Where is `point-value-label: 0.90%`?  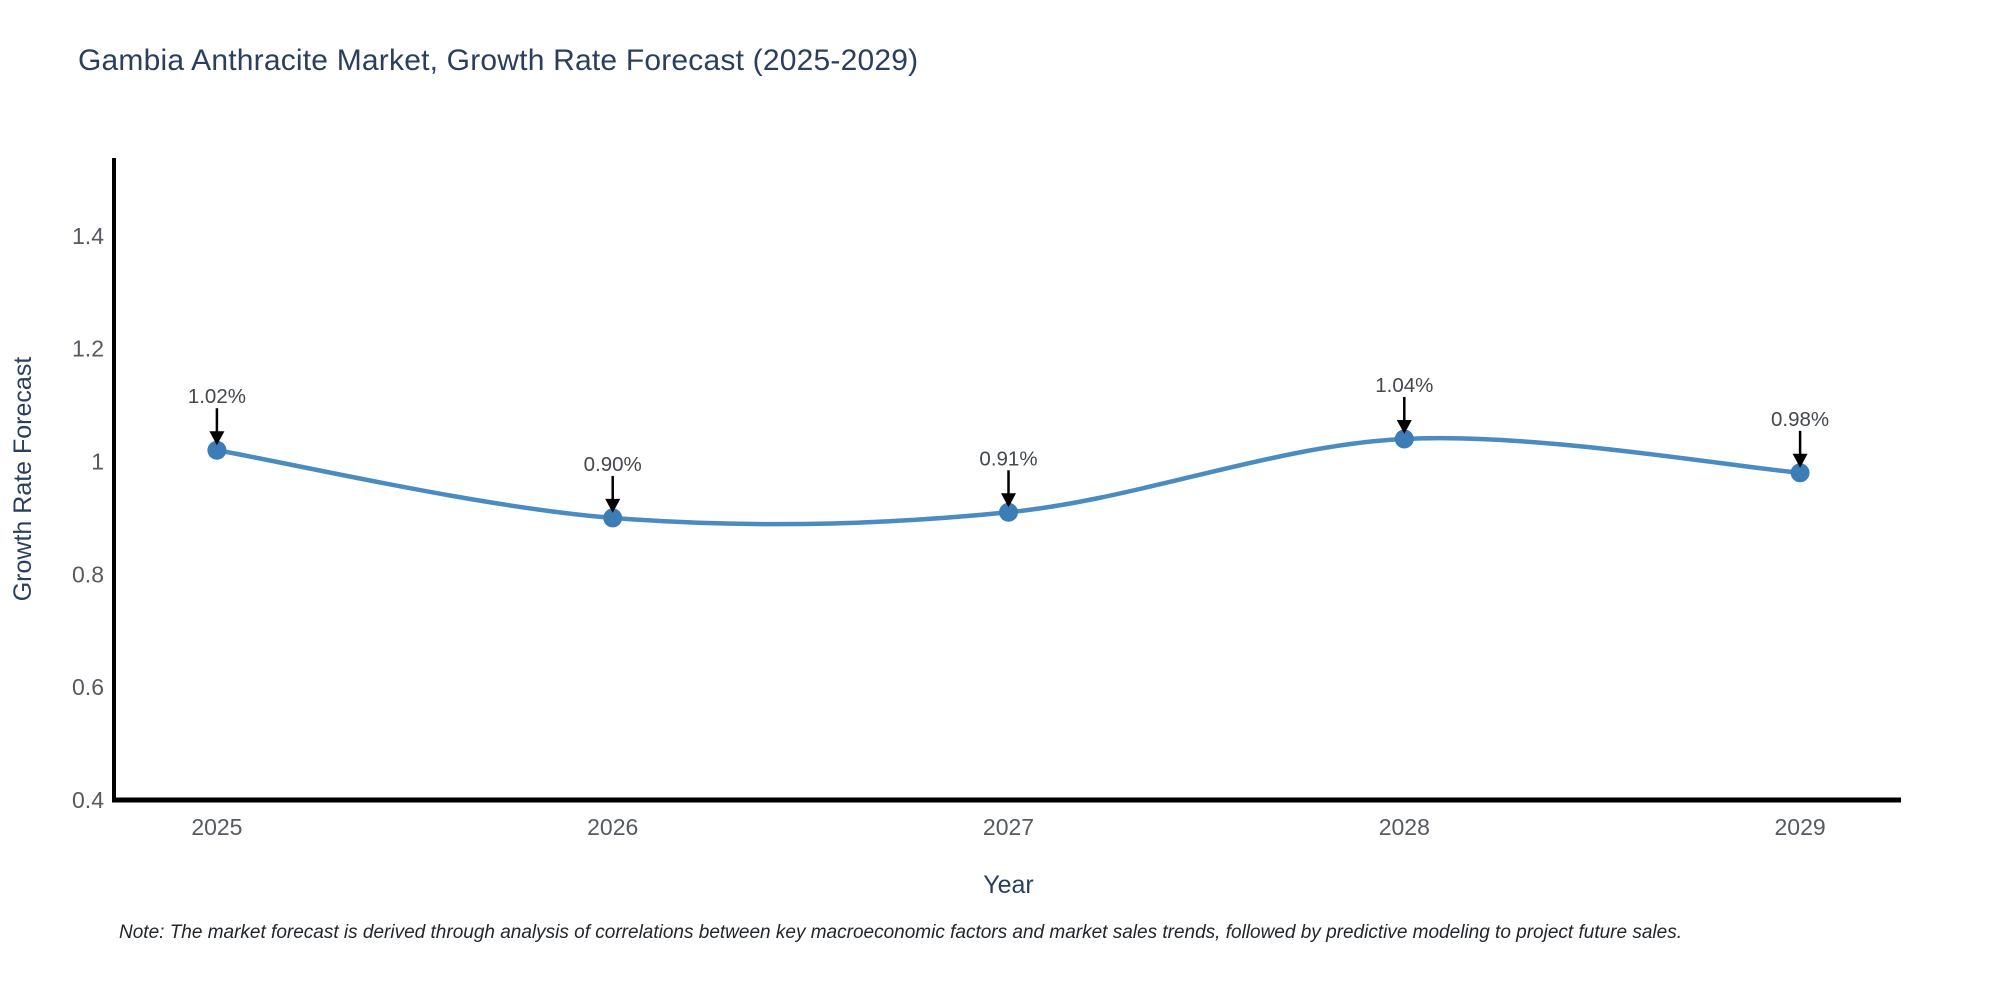
point-value-label: 0.90% is located at coordinates (613, 464).